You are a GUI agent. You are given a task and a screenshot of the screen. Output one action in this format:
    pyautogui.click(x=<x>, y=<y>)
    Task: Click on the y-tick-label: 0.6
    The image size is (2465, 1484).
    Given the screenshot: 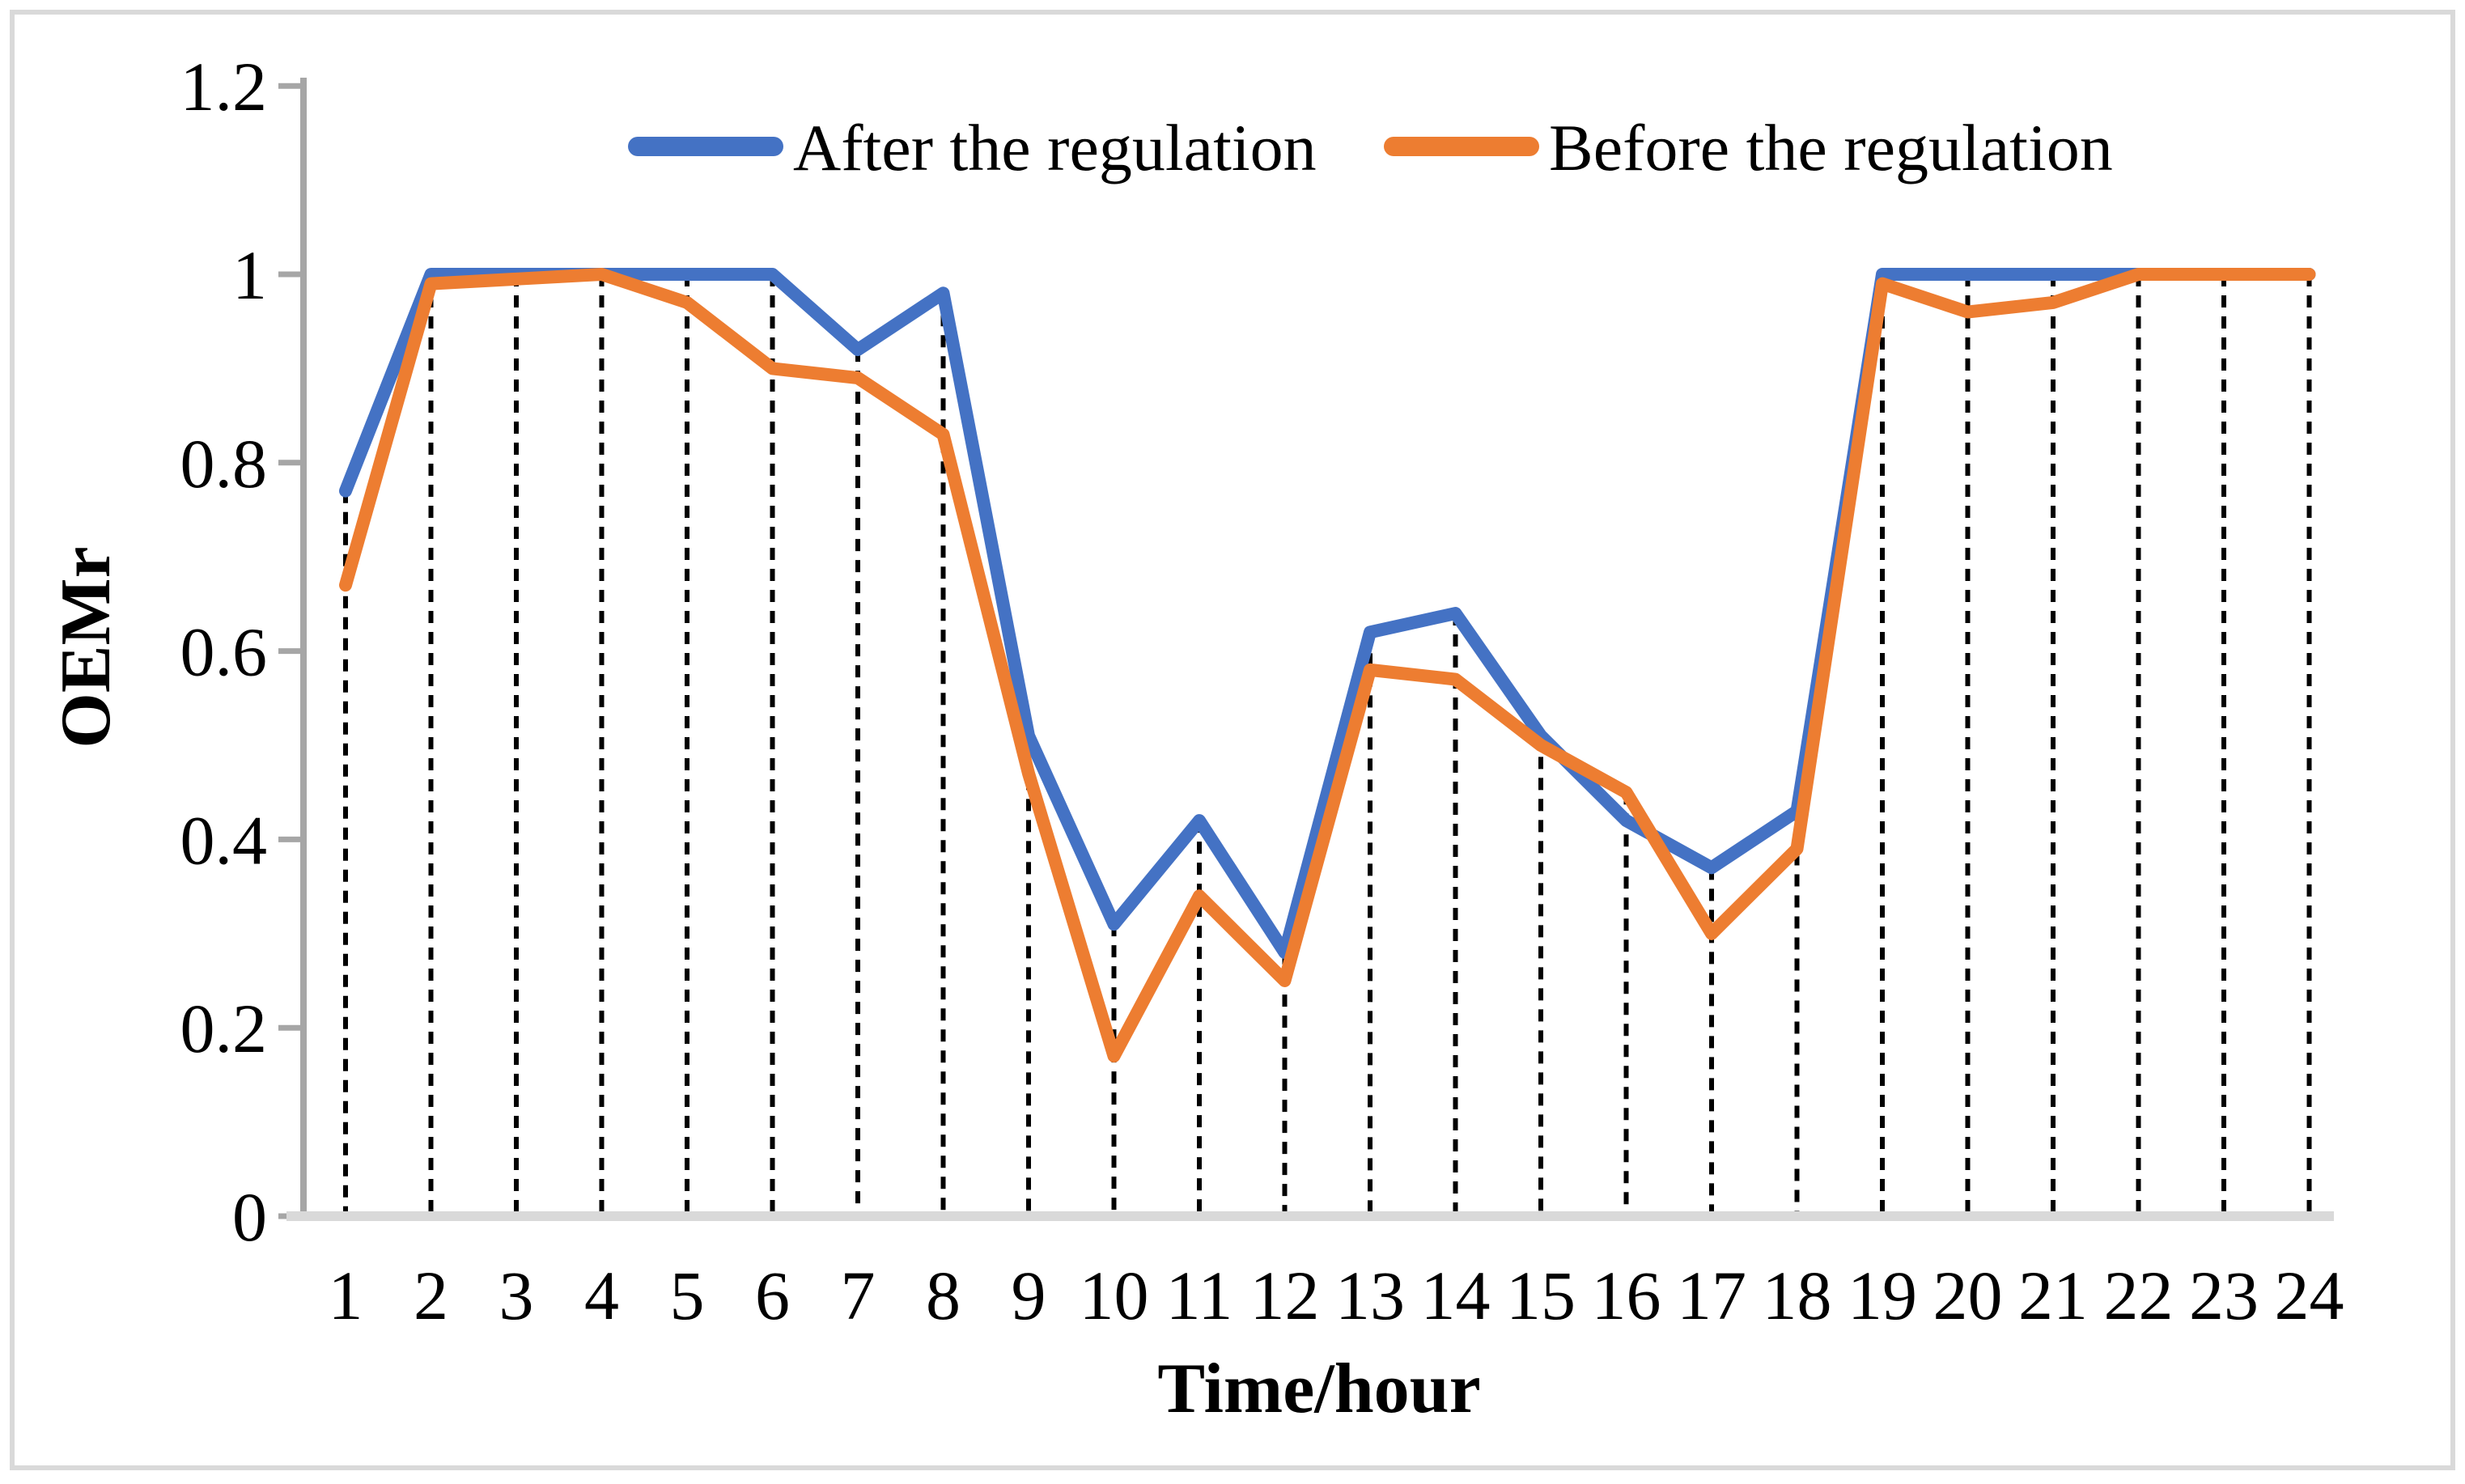 What is the action you would take?
    pyautogui.click(x=224, y=652)
    